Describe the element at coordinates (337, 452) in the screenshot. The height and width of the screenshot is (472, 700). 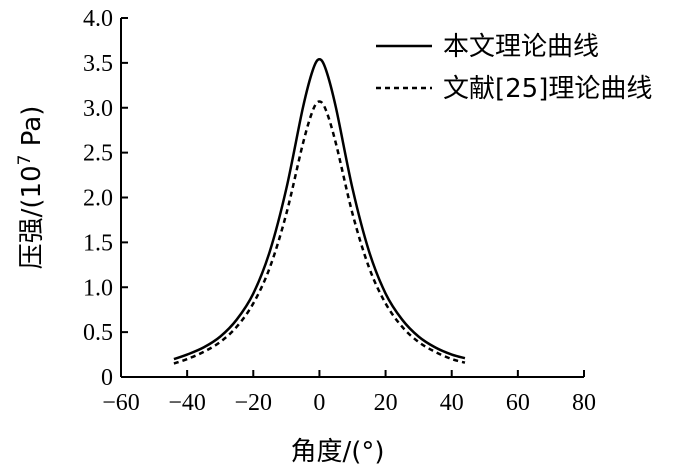
I see `x-axis-title: 角度/(°)` at that location.